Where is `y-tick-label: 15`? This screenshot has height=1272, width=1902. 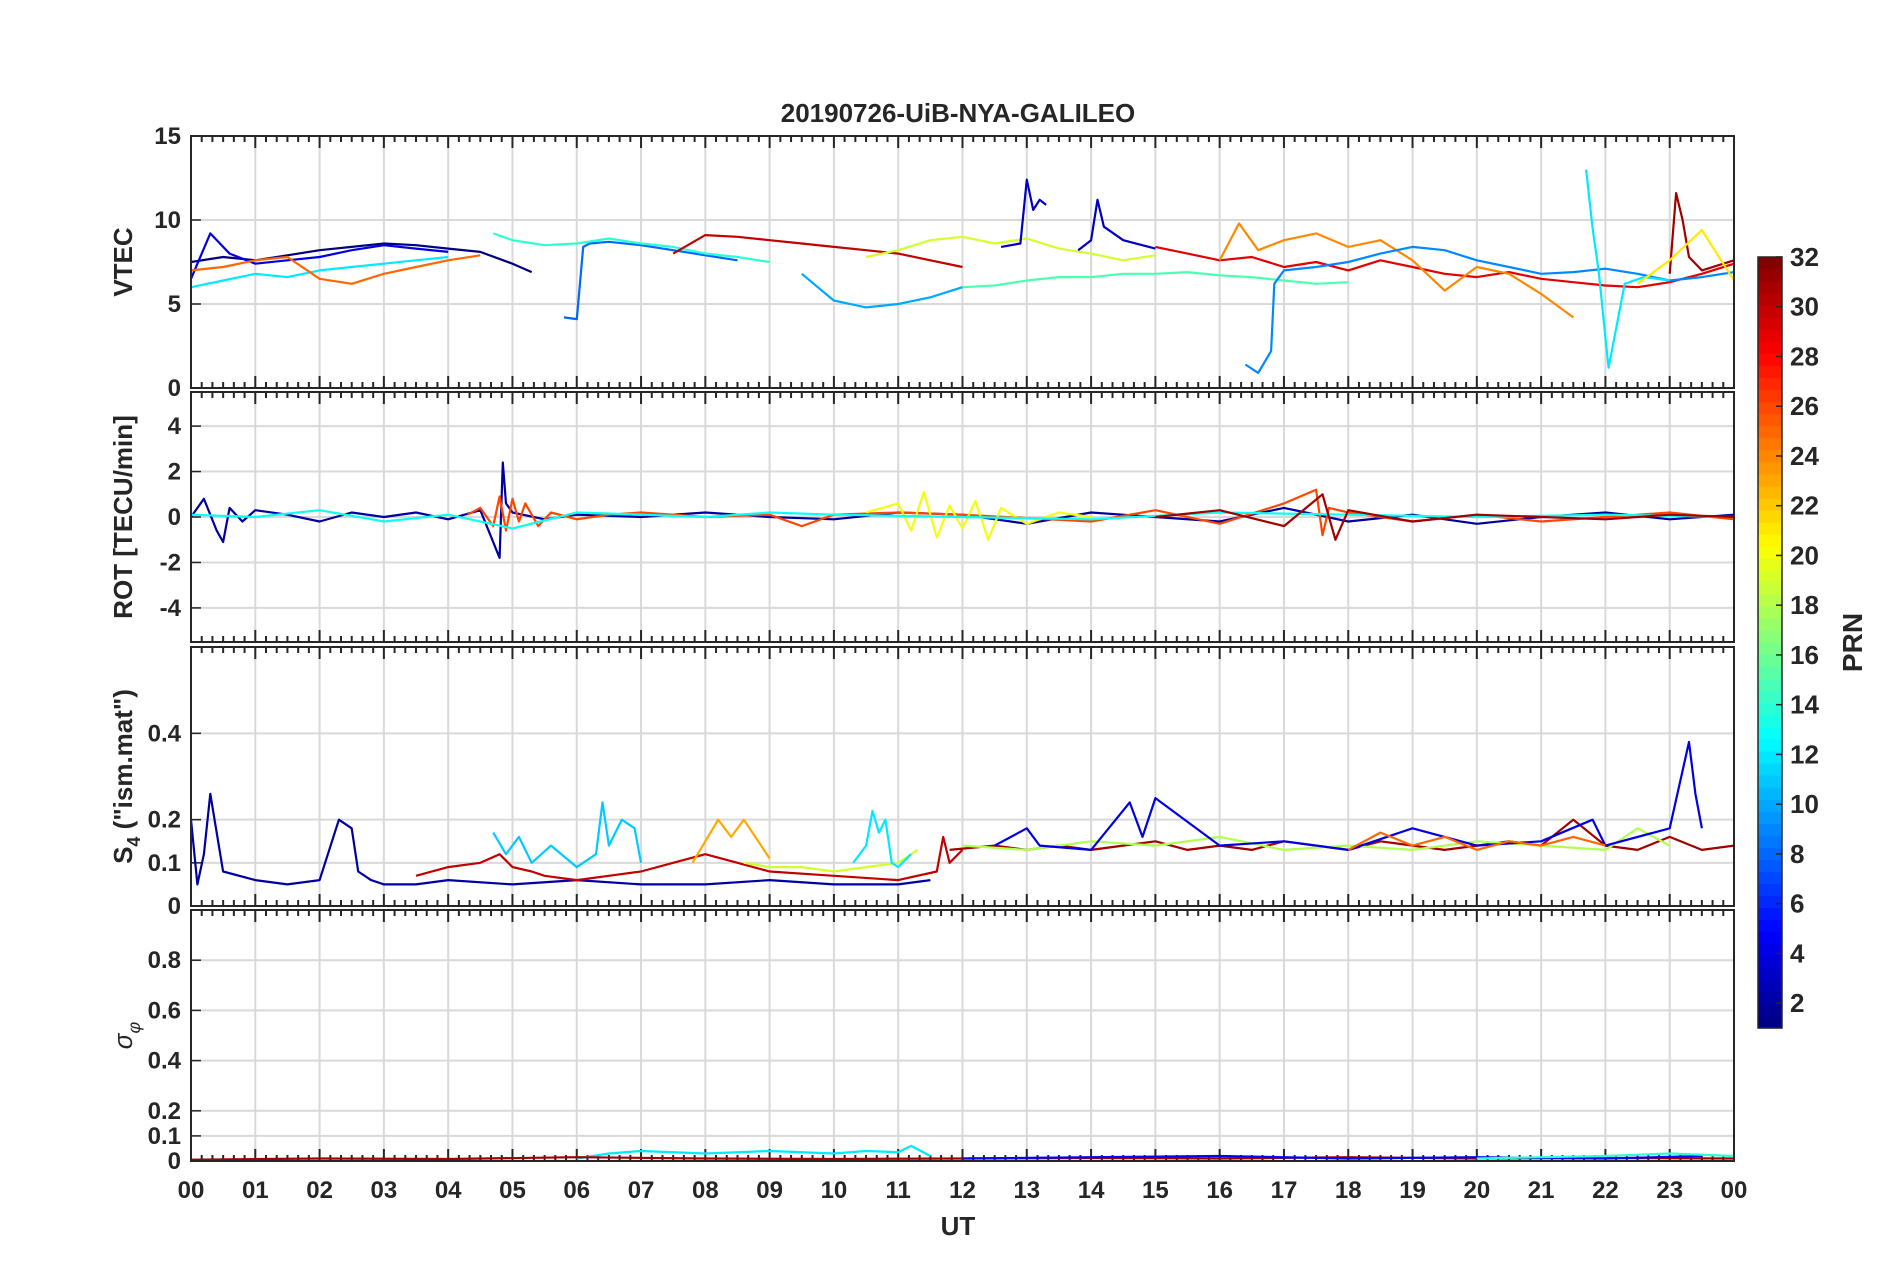 y-tick-label: 15 is located at coordinates (167, 136).